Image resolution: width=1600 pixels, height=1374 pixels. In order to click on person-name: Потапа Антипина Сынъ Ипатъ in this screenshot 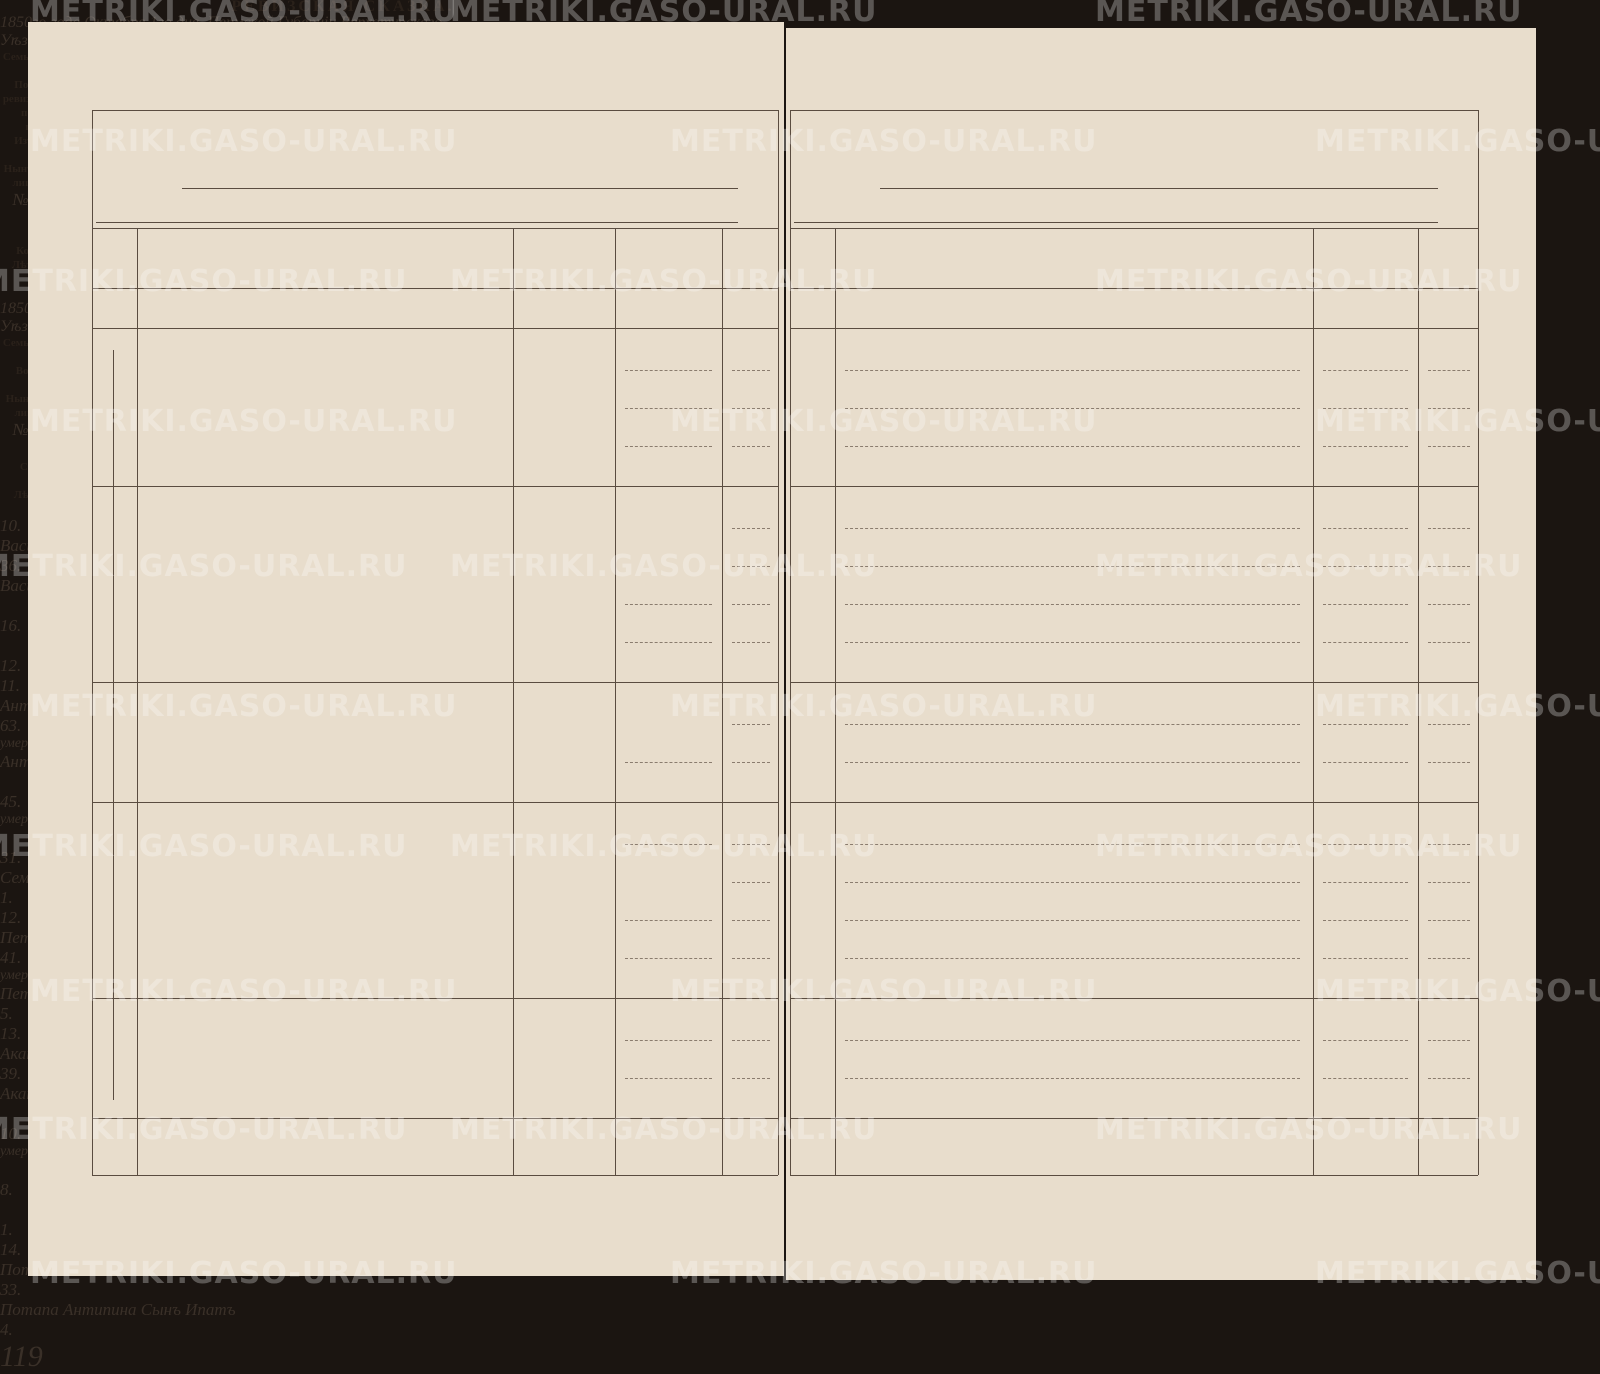, I will do `click(118, 1309)`.